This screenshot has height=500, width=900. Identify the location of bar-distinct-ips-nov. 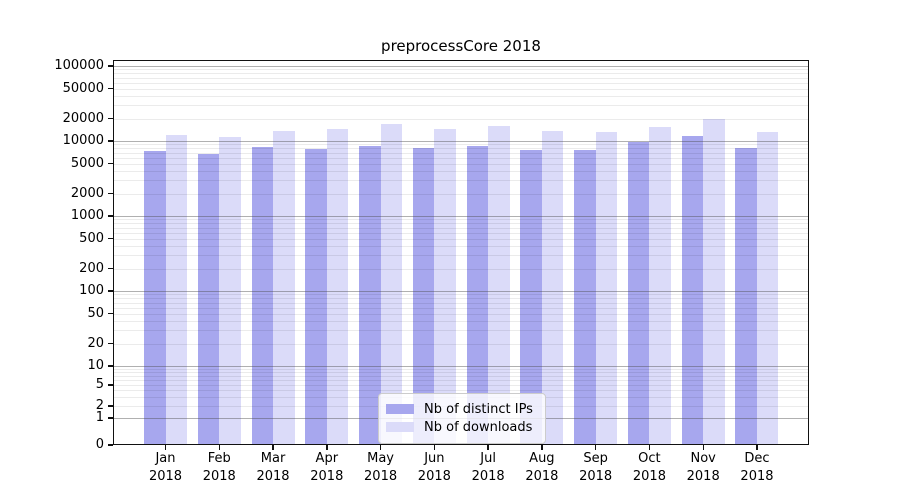
(692, 290).